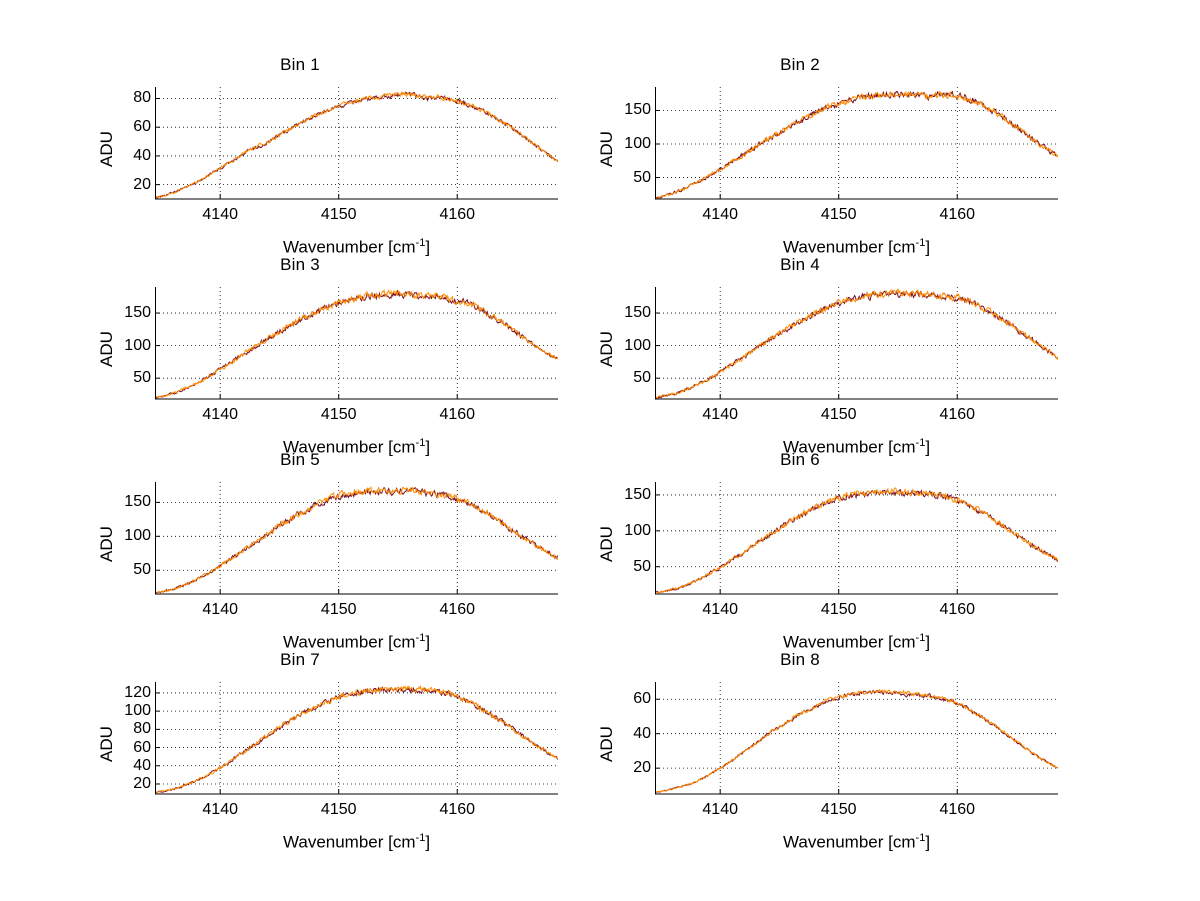 The width and height of the screenshot is (1200, 901). What do you see at coordinates (800, 64) in the screenshot?
I see `subplot-title: Bin 2` at bounding box center [800, 64].